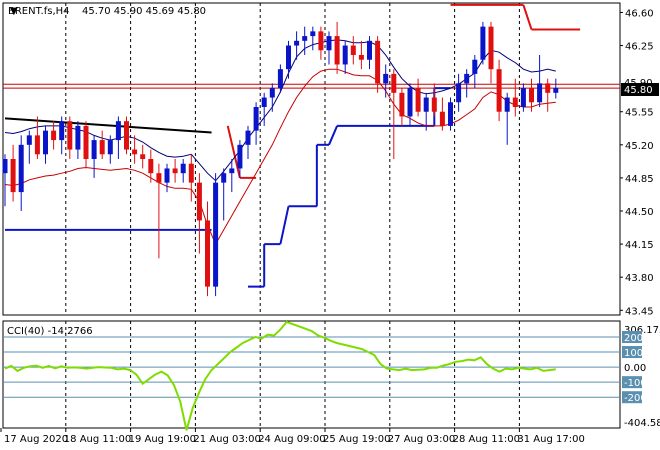 The width and height of the screenshot is (660, 450). What do you see at coordinates (97, 439) in the screenshot?
I see `time-tick-label: 18 Aug 11:00` at bounding box center [97, 439].